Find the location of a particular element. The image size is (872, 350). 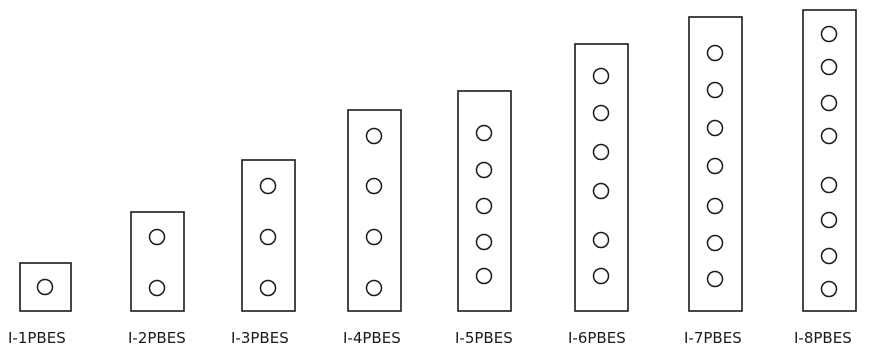

panel-6: I-6PBES is located at coordinates (598, 195).